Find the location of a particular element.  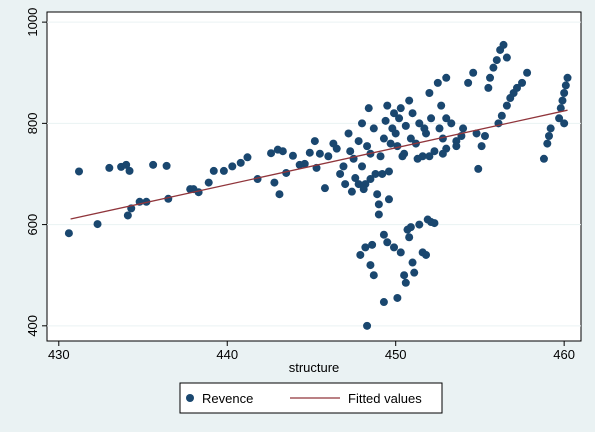

y-tick-label: 1000 is located at coordinates (32, 22).